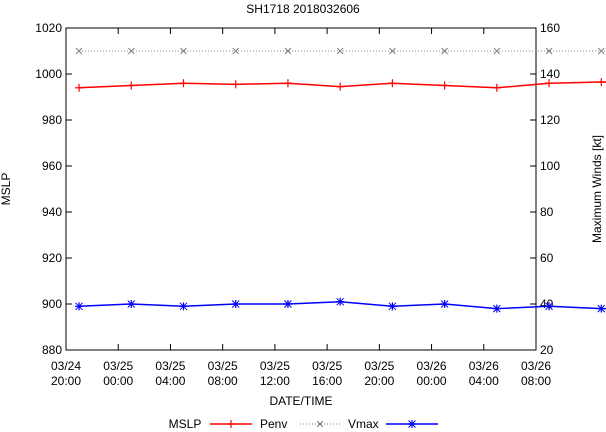 Image resolution: width=606 pixels, height=432 pixels. What do you see at coordinates (275, 381) in the screenshot?
I see `x-tick-label-time: 12:00` at bounding box center [275, 381].